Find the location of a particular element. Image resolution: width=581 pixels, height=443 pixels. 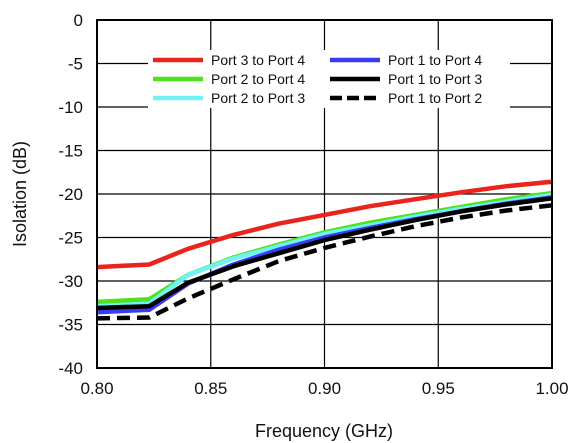

y-axis-title: Isolation (dB) is located at coordinates (20, 194).